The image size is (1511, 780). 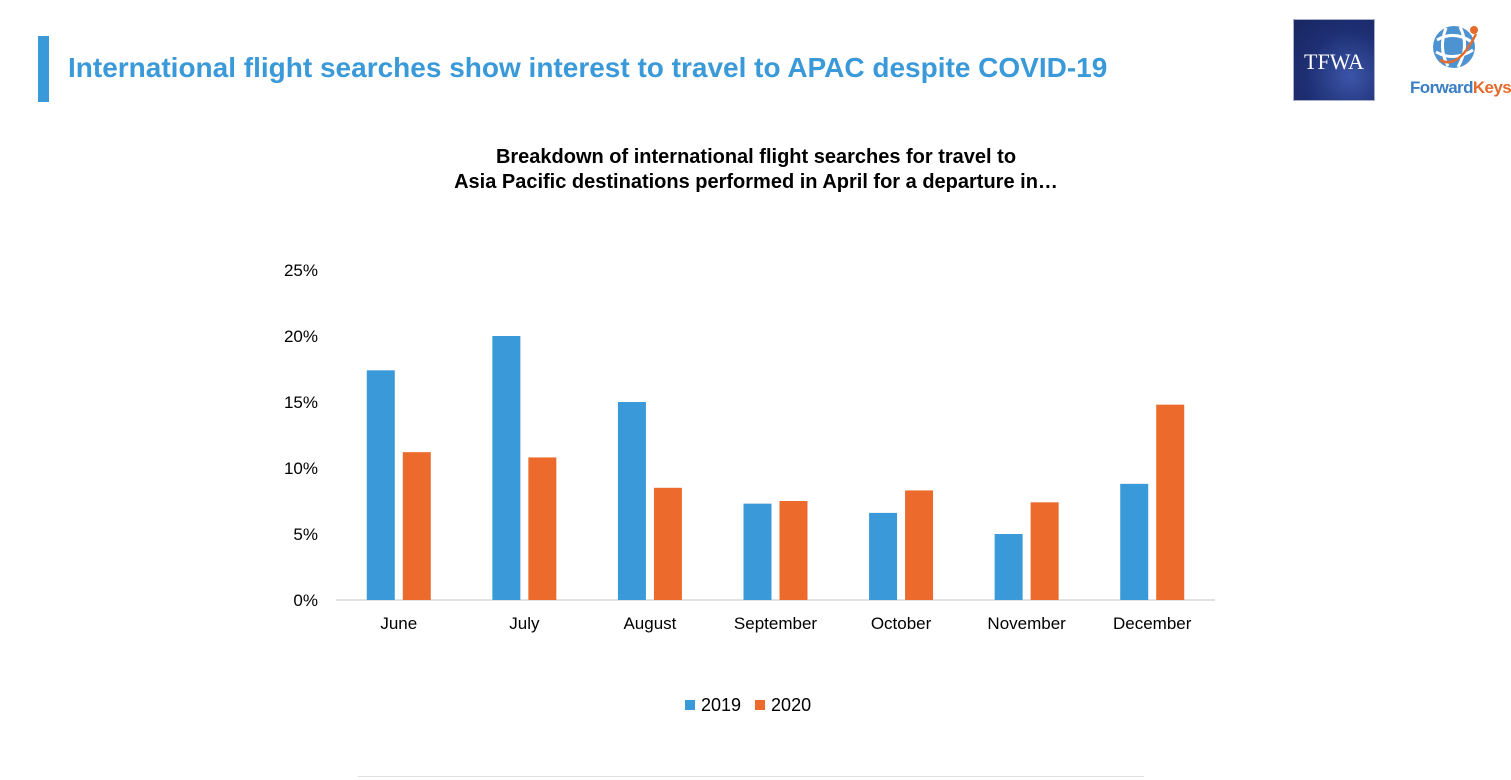 What do you see at coordinates (751, 776) in the screenshot?
I see `footer-divider` at bounding box center [751, 776].